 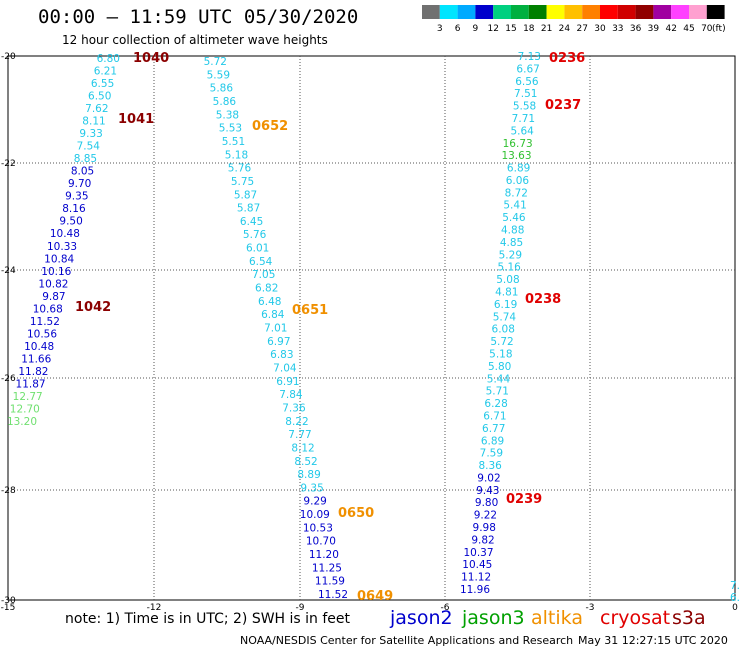 What do you see at coordinates (636, 29) in the screenshot?
I see `scale-tick-label: 36` at bounding box center [636, 29].